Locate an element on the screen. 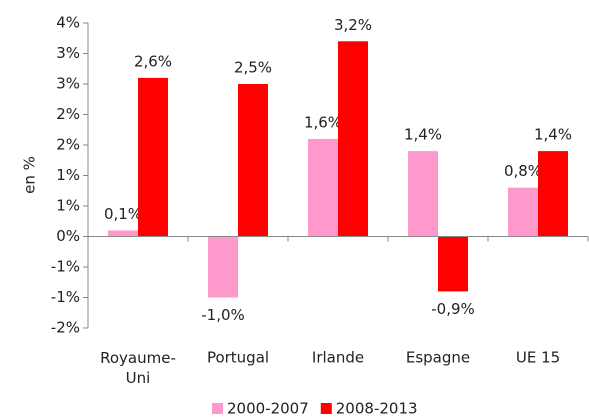 The height and width of the screenshot is (418, 589). value-label: -0,9% is located at coordinates (453, 309).